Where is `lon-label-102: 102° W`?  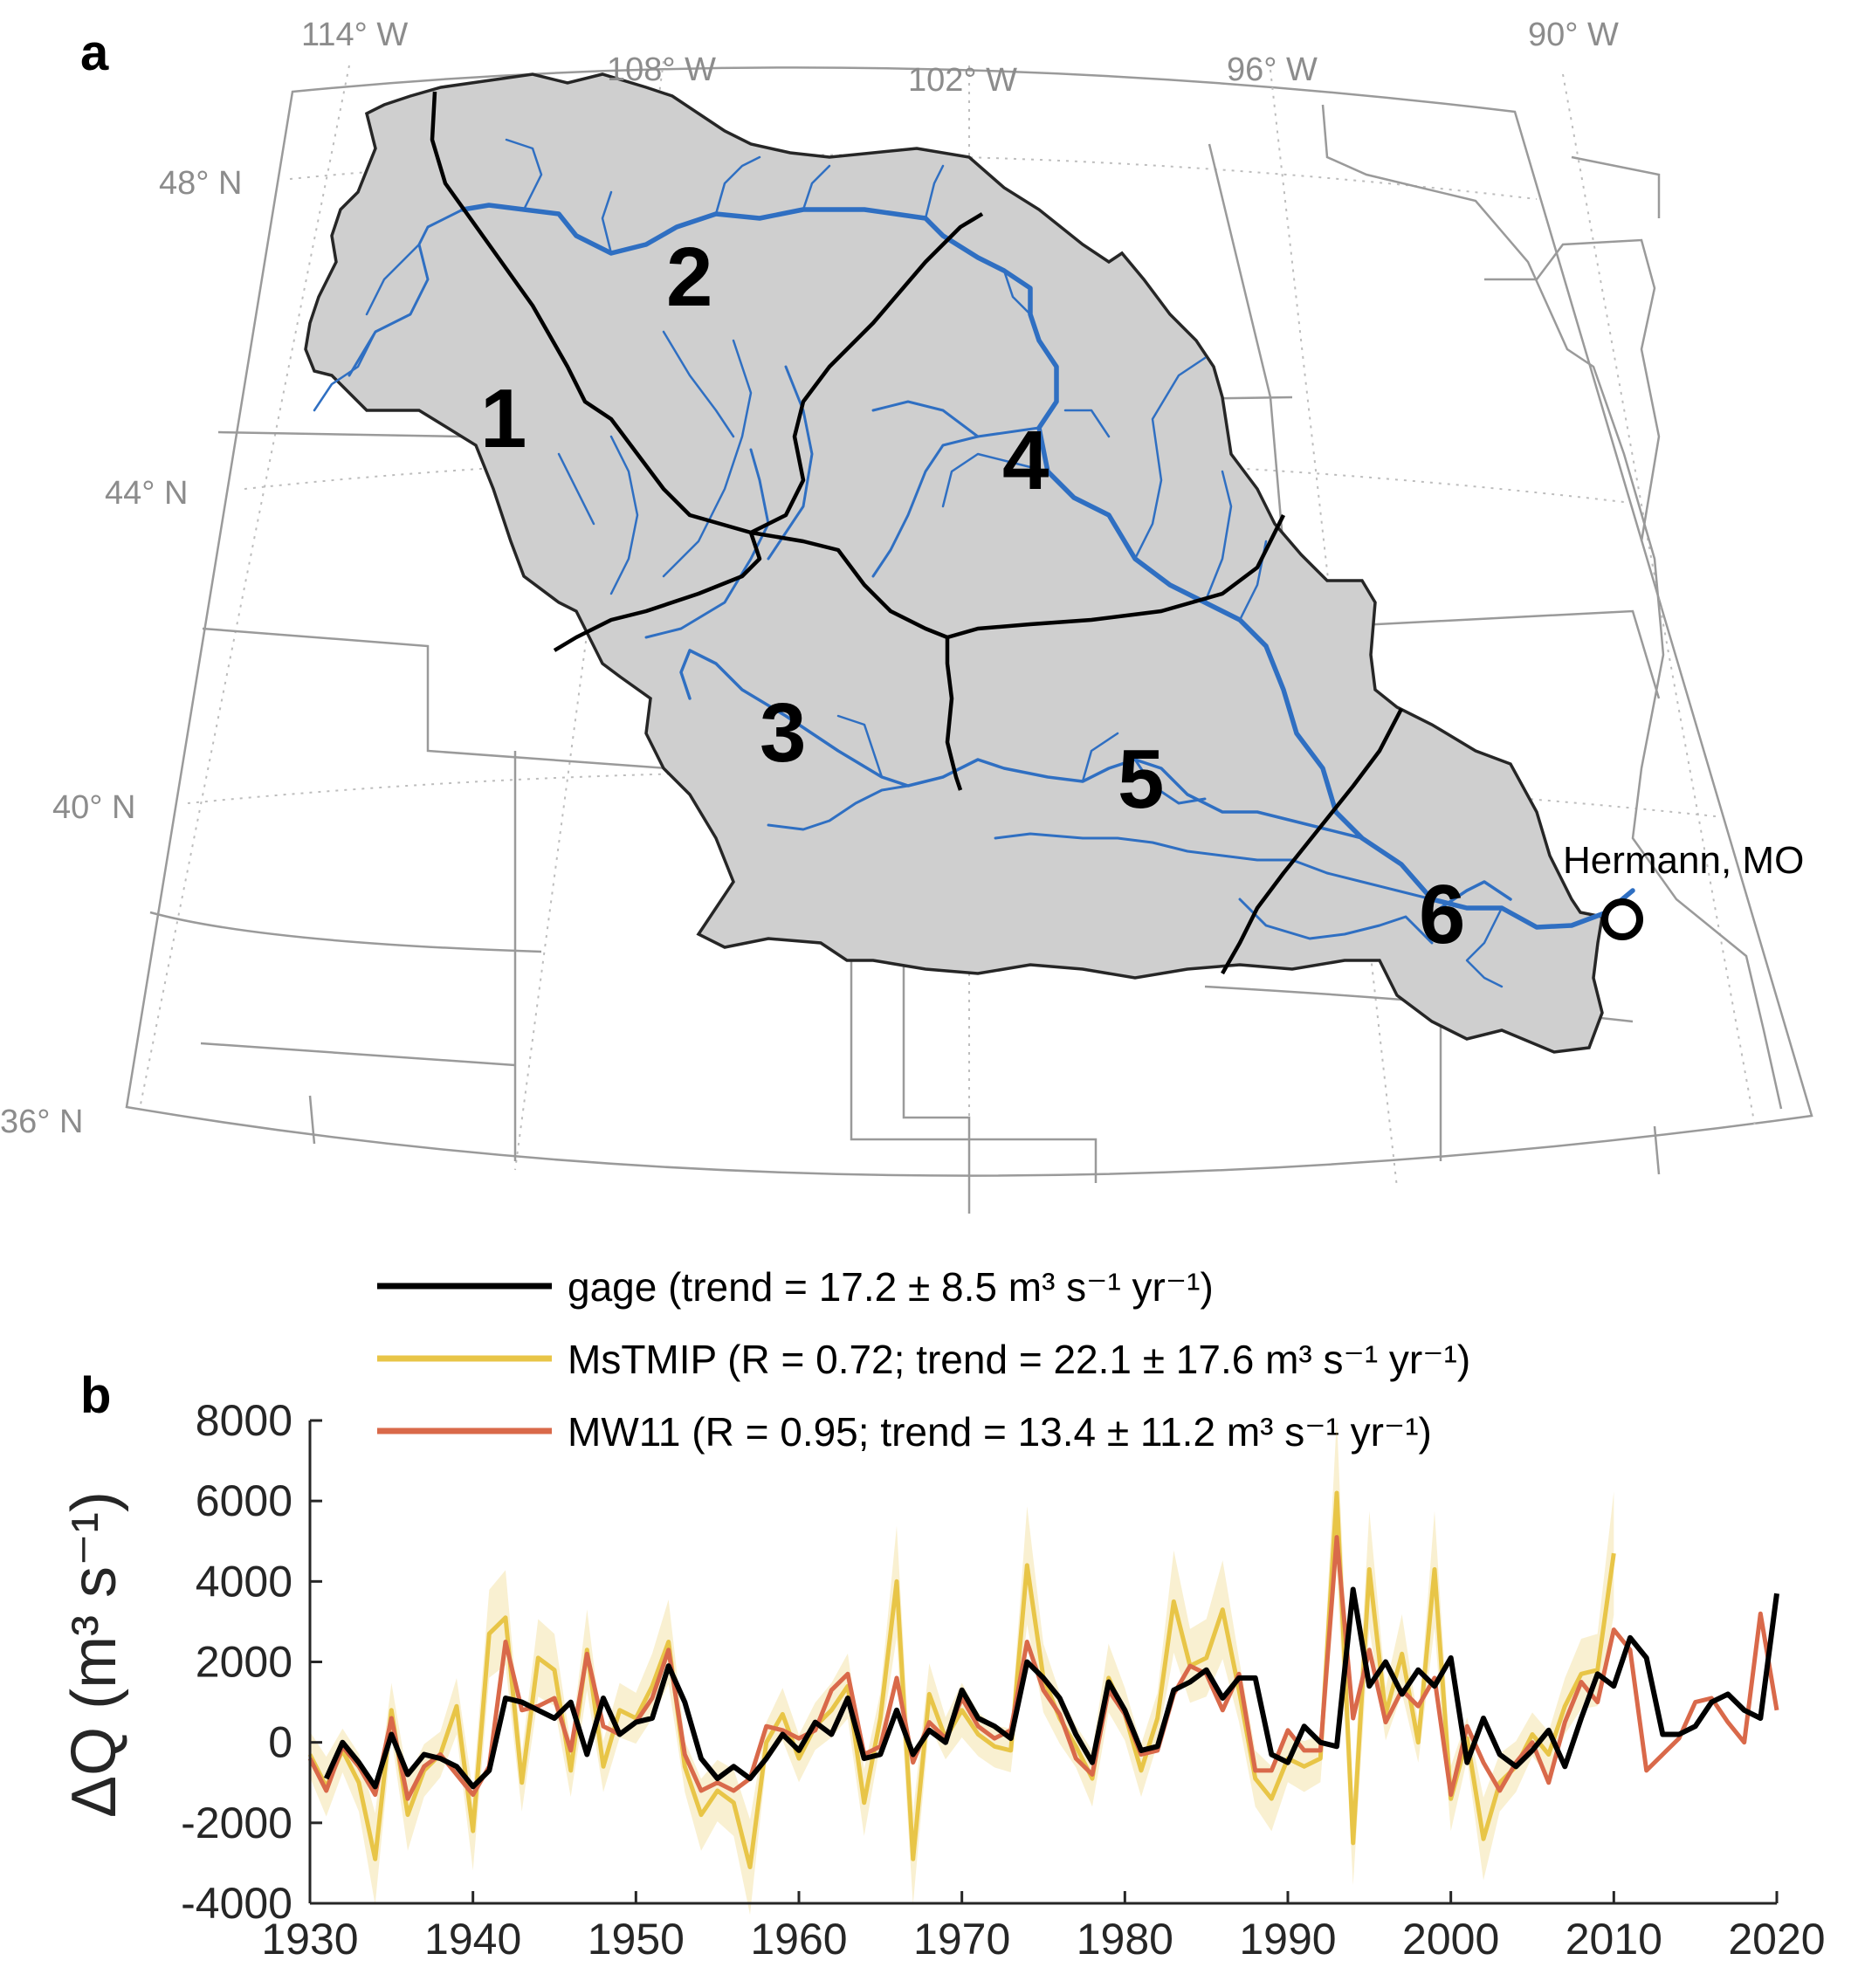 lon-label-102: 102° W is located at coordinates (963, 81).